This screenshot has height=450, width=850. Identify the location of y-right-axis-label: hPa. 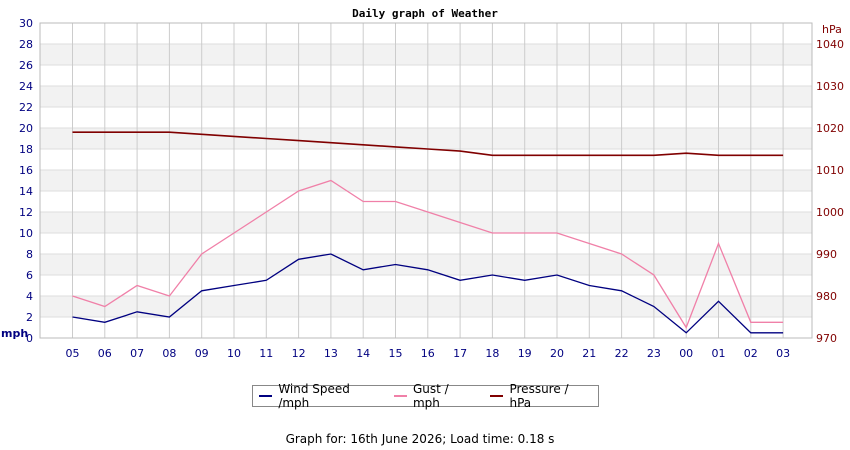
(832, 29).